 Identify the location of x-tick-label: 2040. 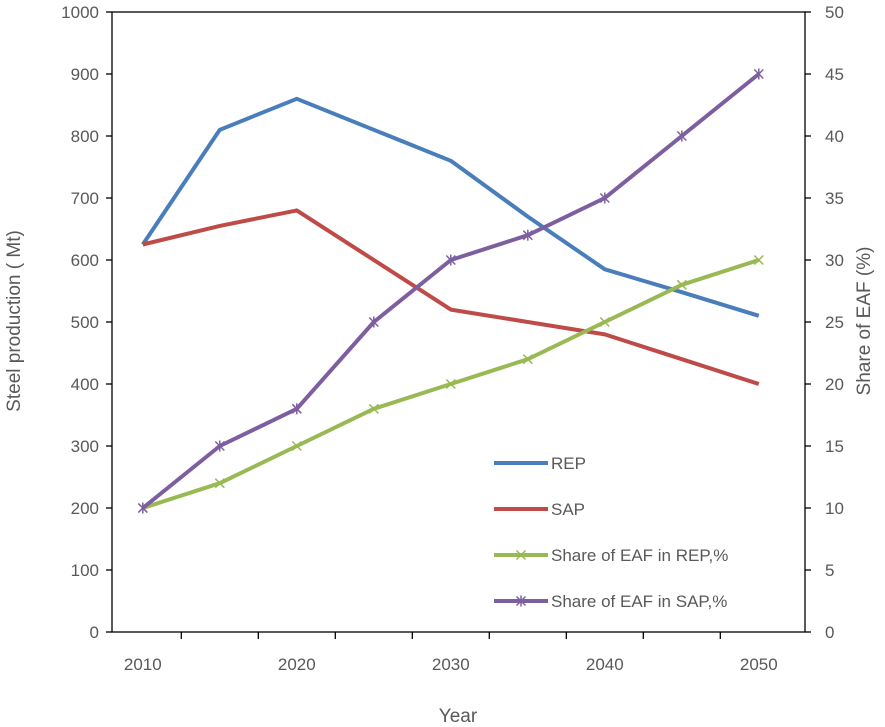
(605, 664).